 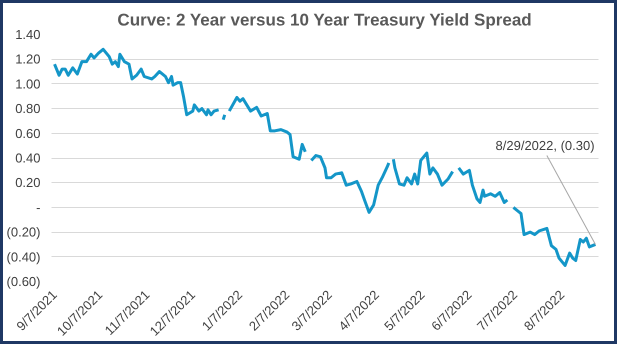 What do you see at coordinates (23, 256) in the screenshot?
I see `y-tick-label: (0.40)` at bounding box center [23, 256].